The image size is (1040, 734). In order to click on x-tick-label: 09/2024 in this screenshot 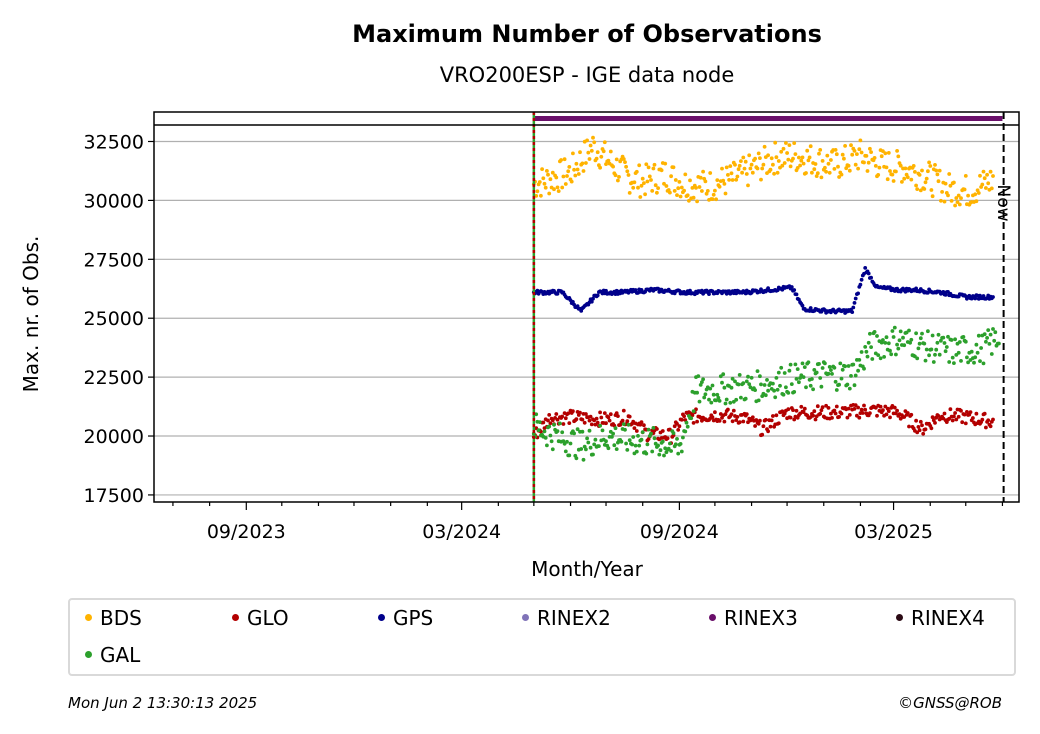, I will do `click(679, 532)`.